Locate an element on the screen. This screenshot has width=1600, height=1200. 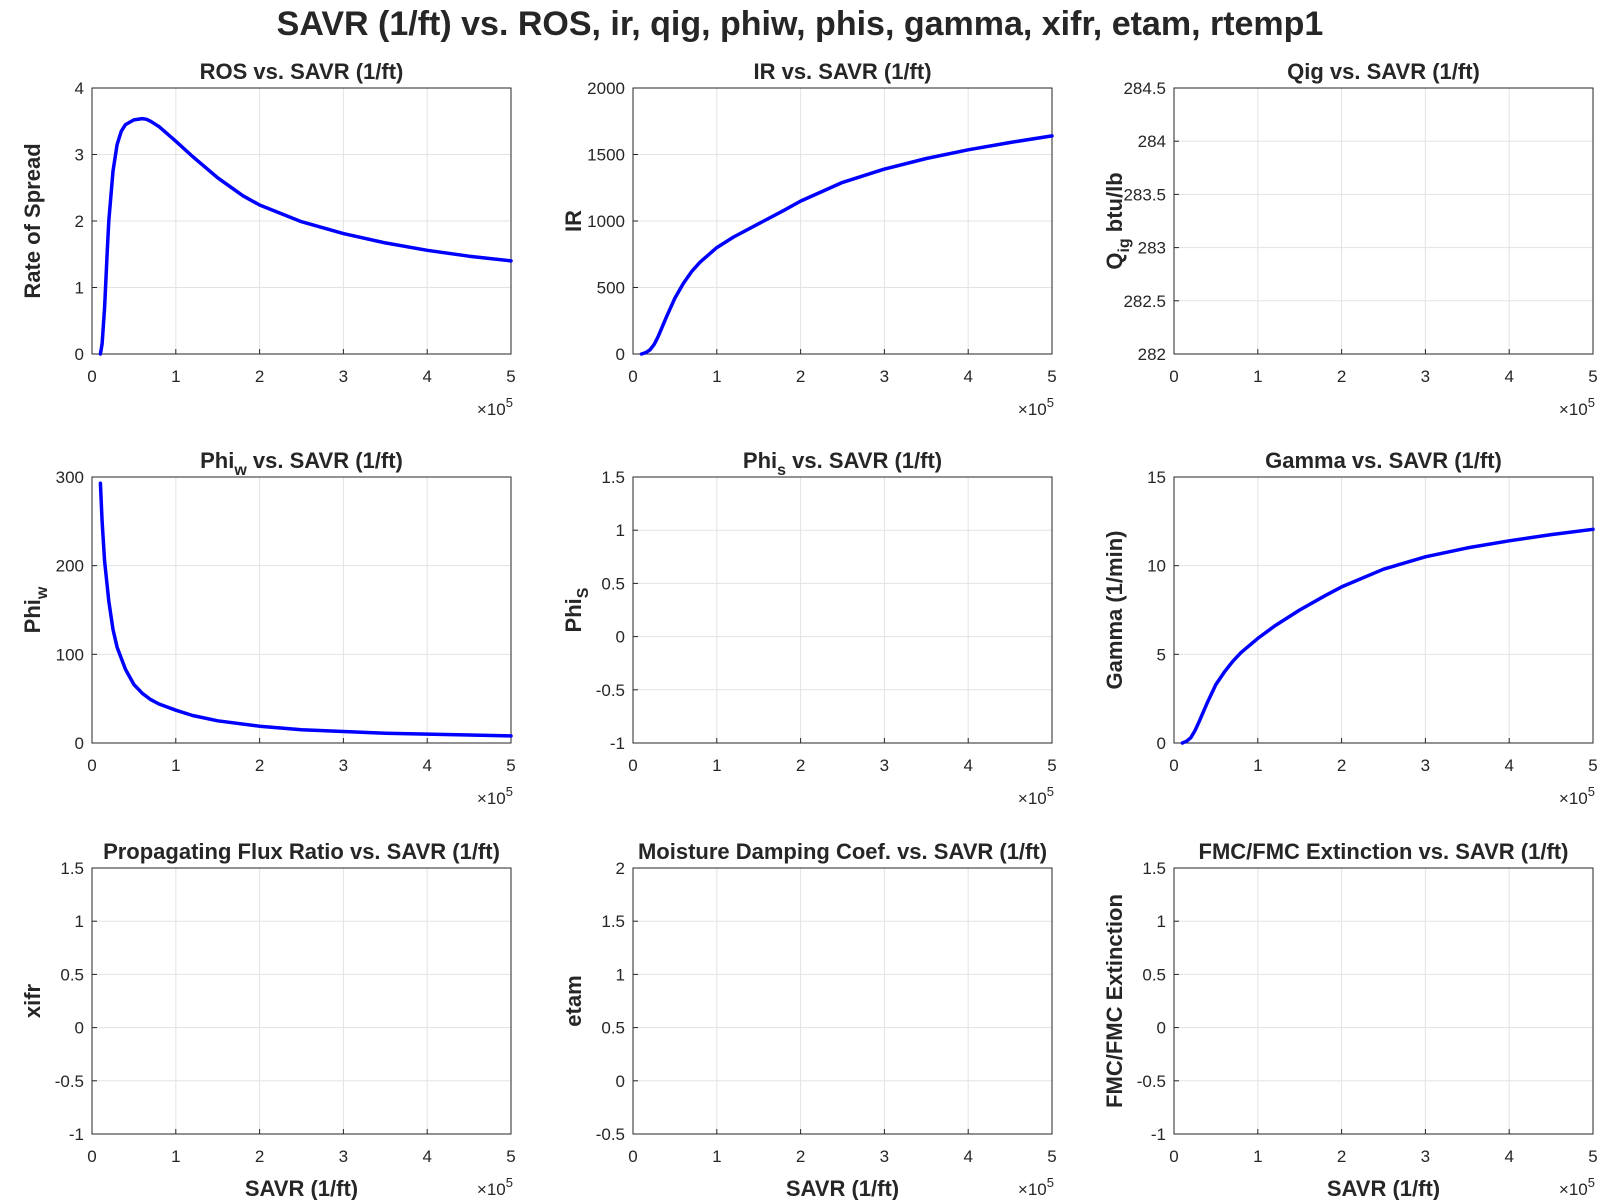
y-axis-label: PhiS is located at coordinates (576, 609).